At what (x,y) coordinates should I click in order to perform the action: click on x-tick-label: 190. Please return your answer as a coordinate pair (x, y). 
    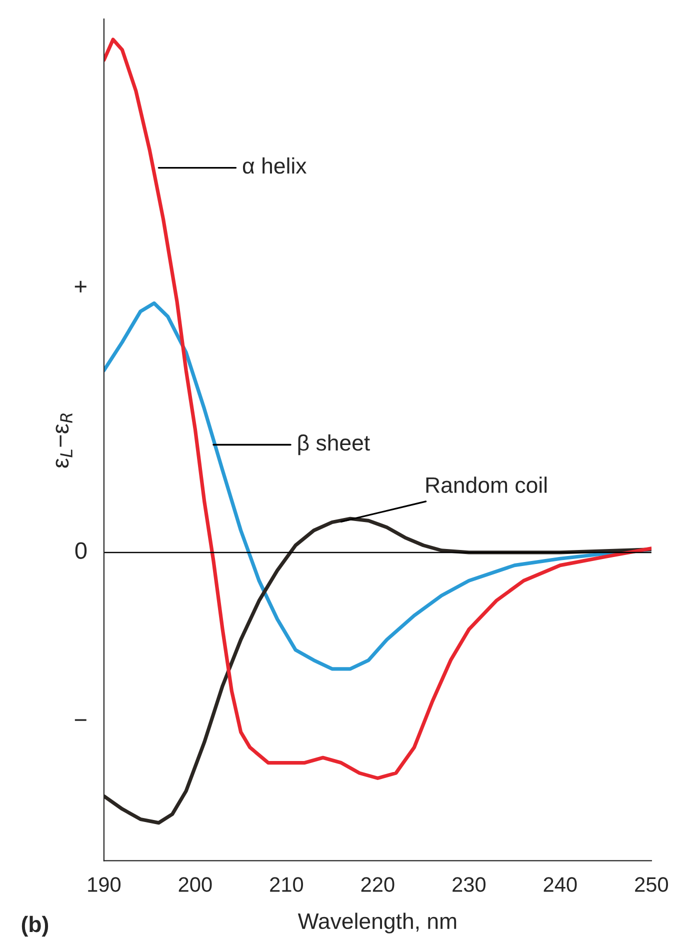
    Looking at the image, I should click on (104, 884).